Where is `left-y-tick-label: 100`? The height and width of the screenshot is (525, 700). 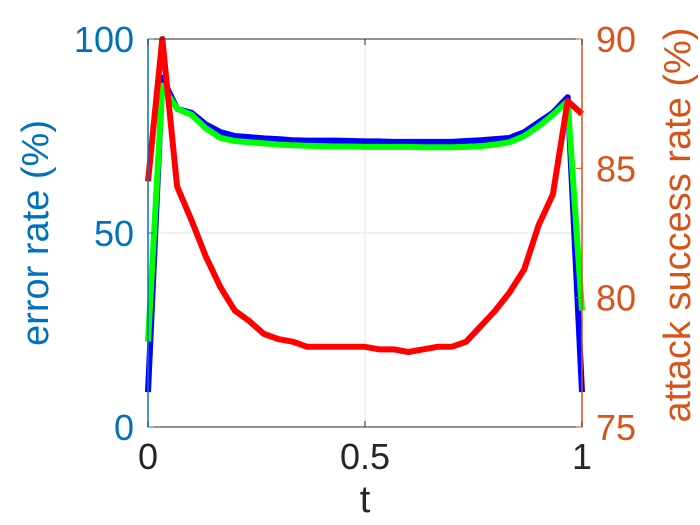
left-y-tick-label: 100 is located at coordinates (104, 39).